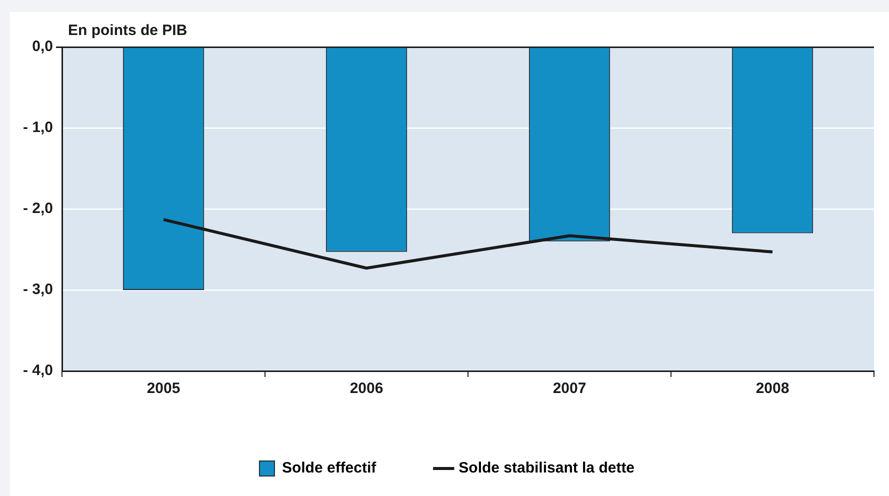 This screenshot has width=889, height=496. I want to click on x-tick-label: 2007, so click(569, 389).